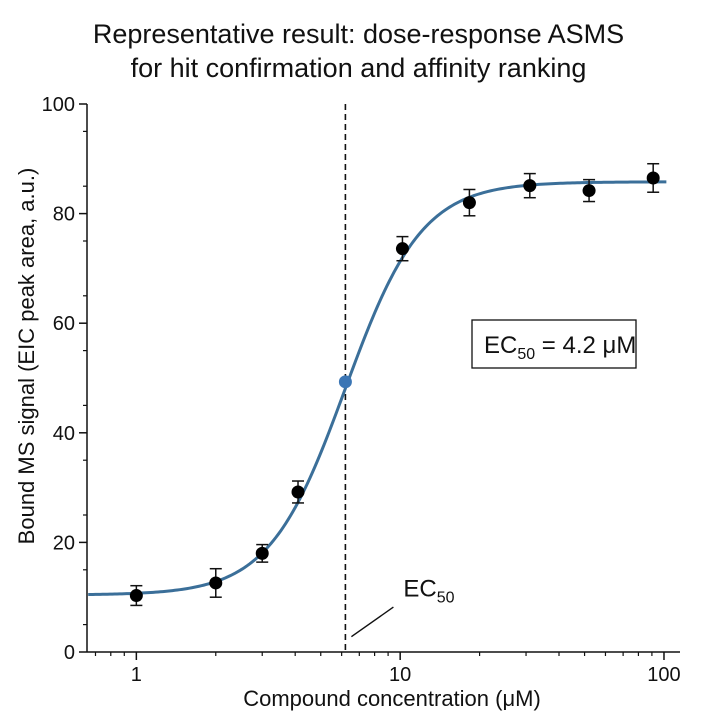  What do you see at coordinates (526, 354) in the screenshot?
I see `ec50-box-sub: 50` at bounding box center [526, 354].